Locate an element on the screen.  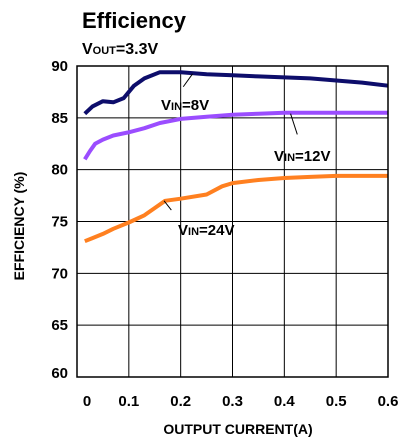
y-tick-labels: 60 65 70 75 80 85 90 is located at coordinates (59, 220).